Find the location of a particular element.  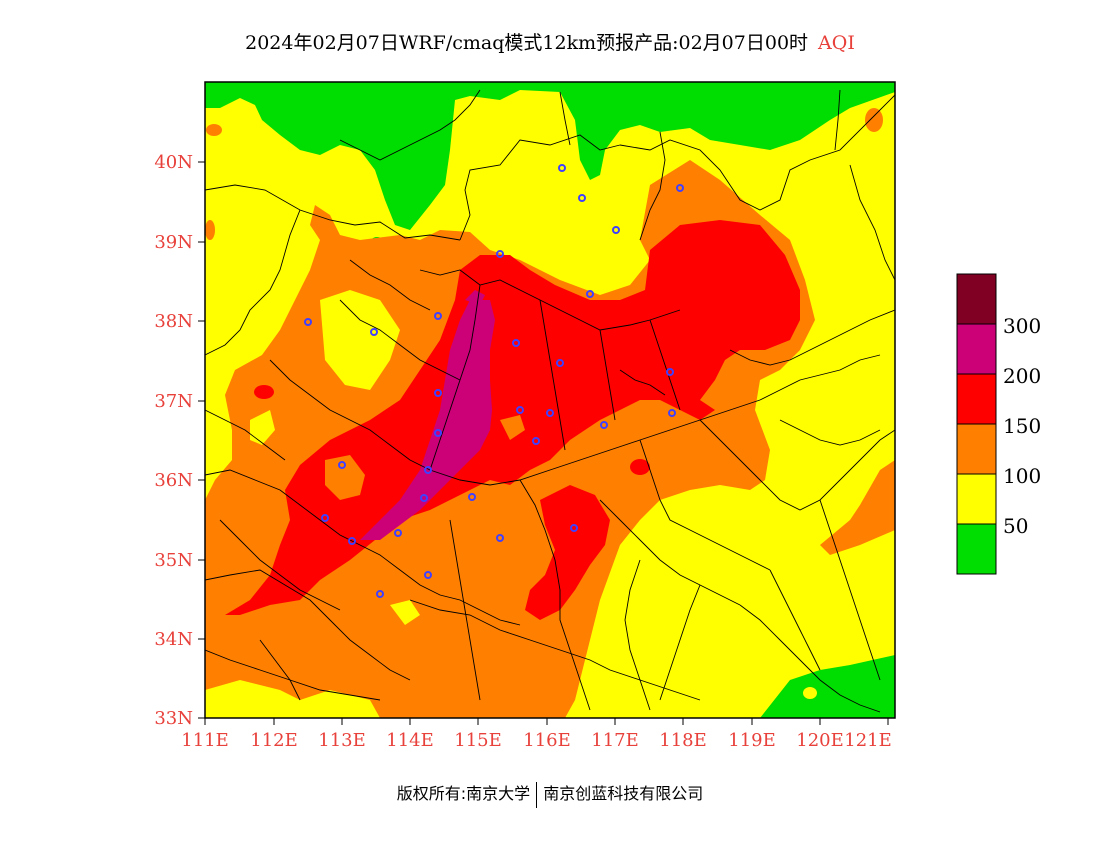

aqi-zone-orange-spot-west is located at coordinates (210, 230).